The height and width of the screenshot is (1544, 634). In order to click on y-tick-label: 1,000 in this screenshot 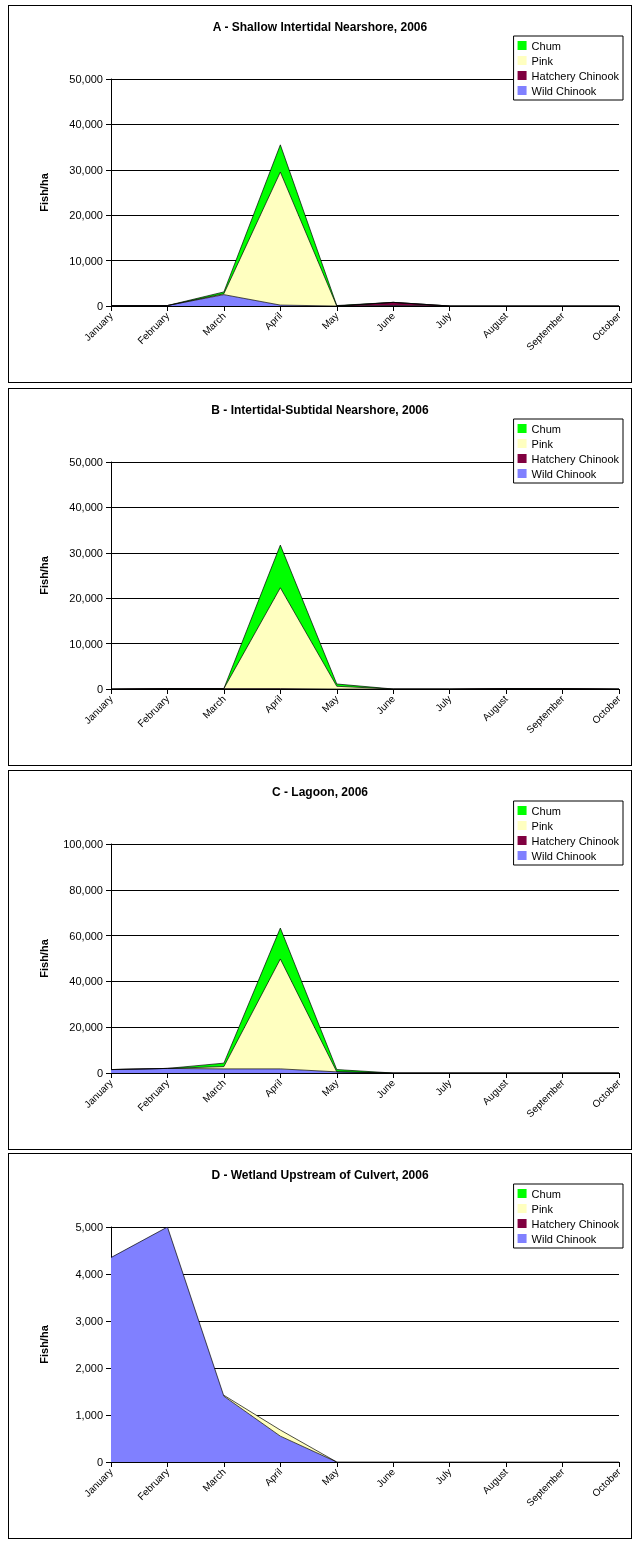, I will do `click(89, 1415)`.